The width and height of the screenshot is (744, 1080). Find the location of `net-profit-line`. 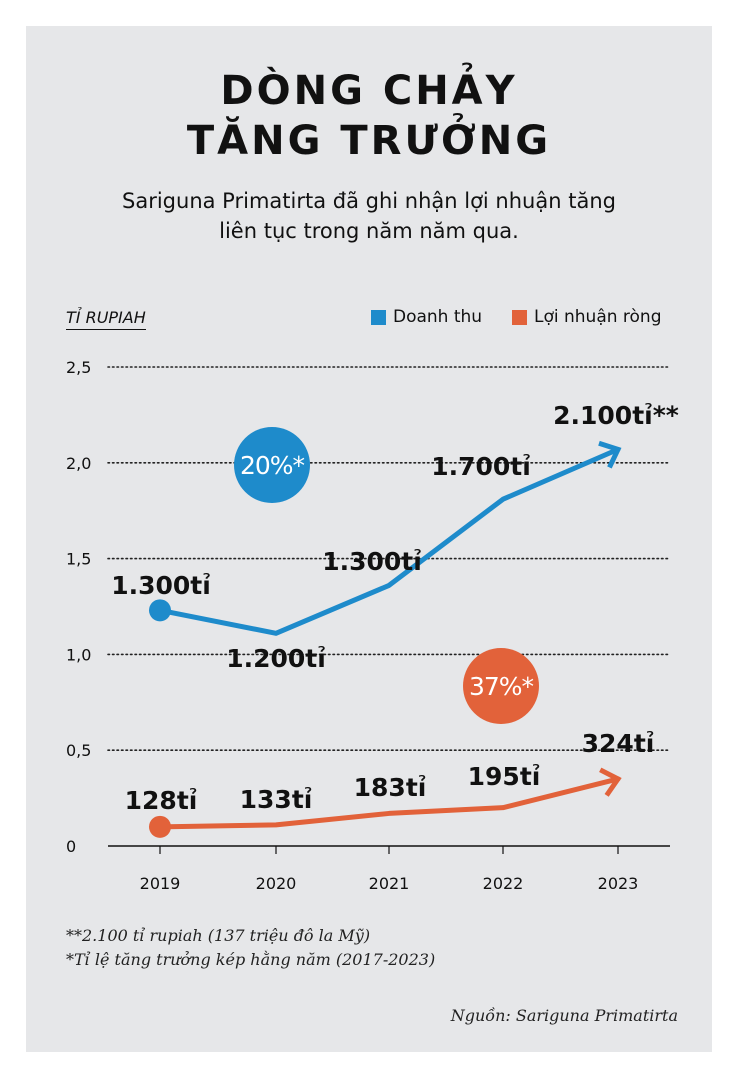

net-profit-line is located at coordinates (389, 803).